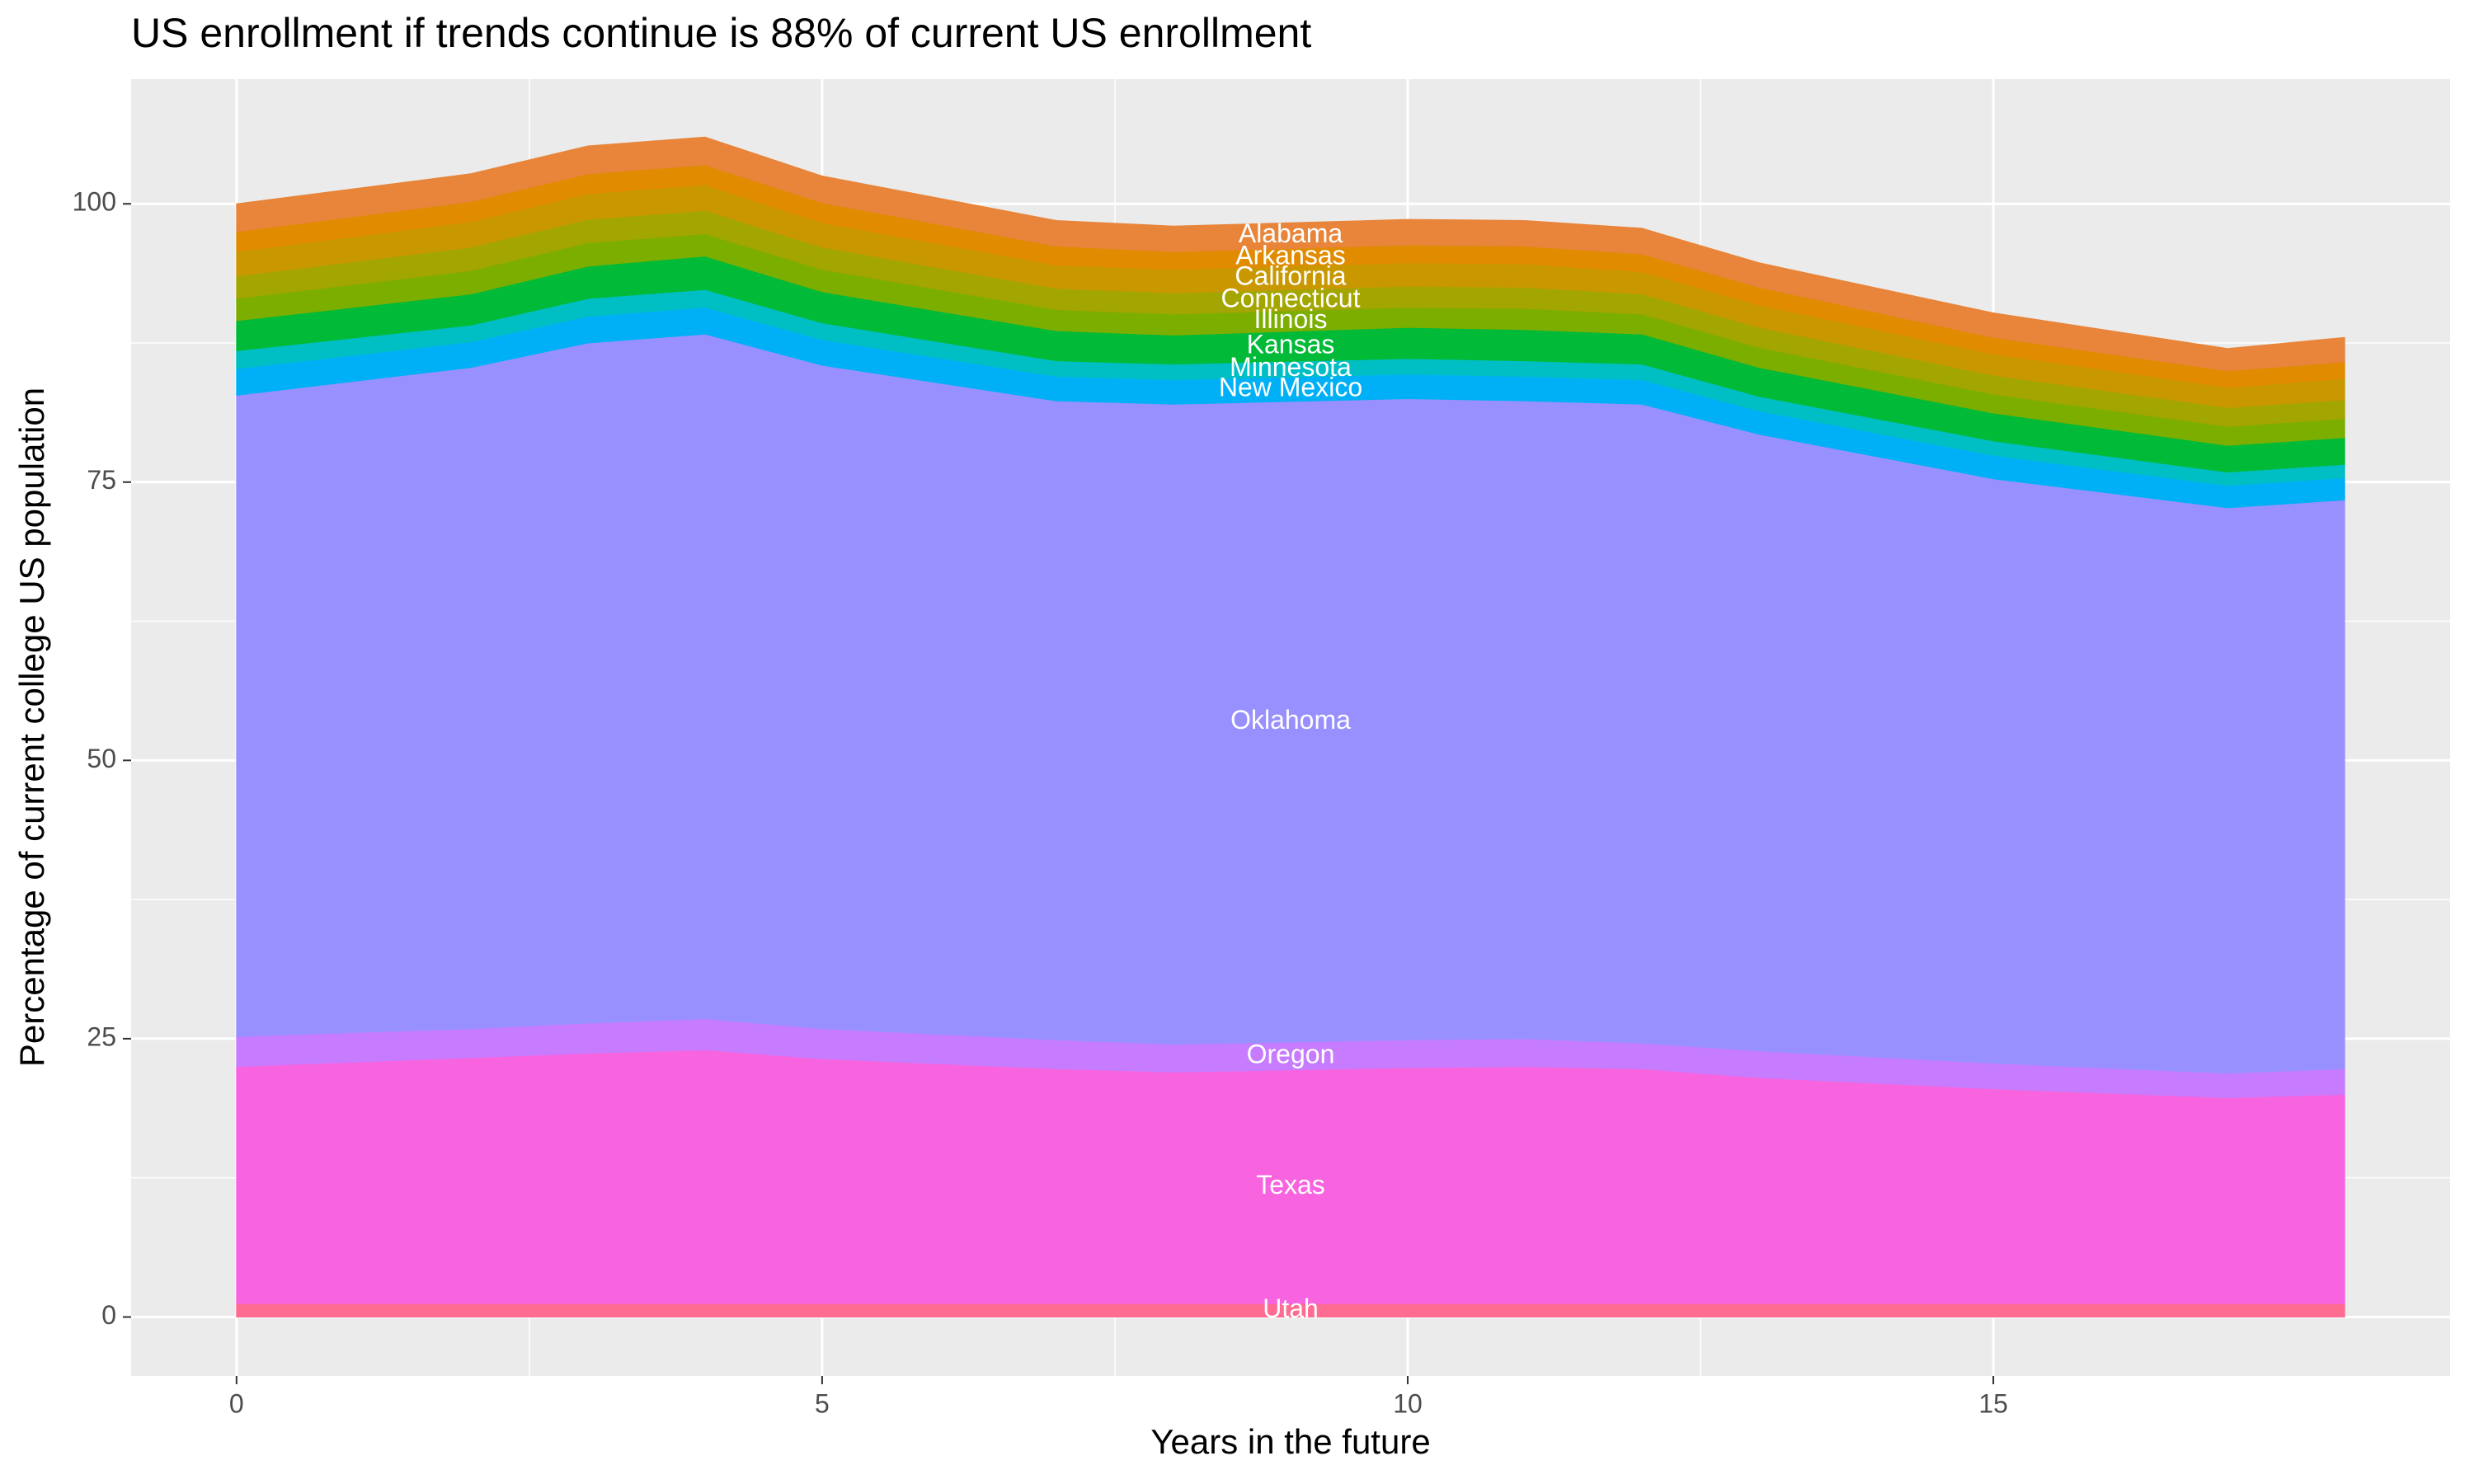 This screenshot has height=1484, width=2474. Describe the element at coordinates (236, 1403) in the screenshot. I see `x-tick-label: 0` at that location.